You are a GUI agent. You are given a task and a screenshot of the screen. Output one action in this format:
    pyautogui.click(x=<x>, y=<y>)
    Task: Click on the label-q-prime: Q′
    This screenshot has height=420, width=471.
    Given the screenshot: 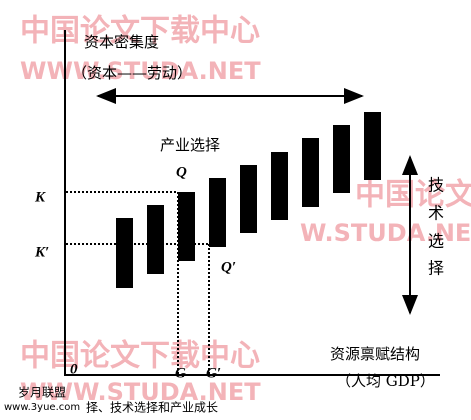 What is the action you would take?
    pyautogui.click(x=228, y=267)
    